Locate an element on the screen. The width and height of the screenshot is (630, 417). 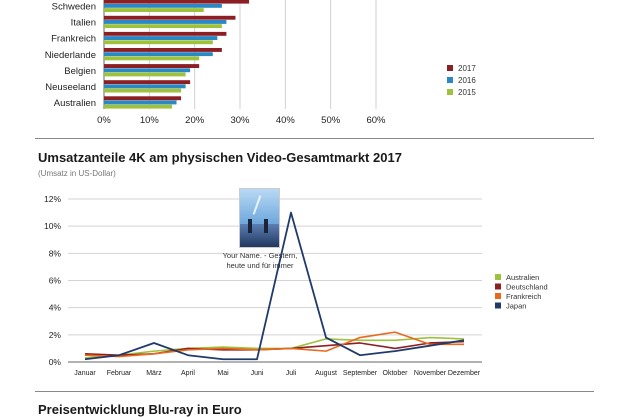
x-tick-label: April is located at coordinates (188, 373).